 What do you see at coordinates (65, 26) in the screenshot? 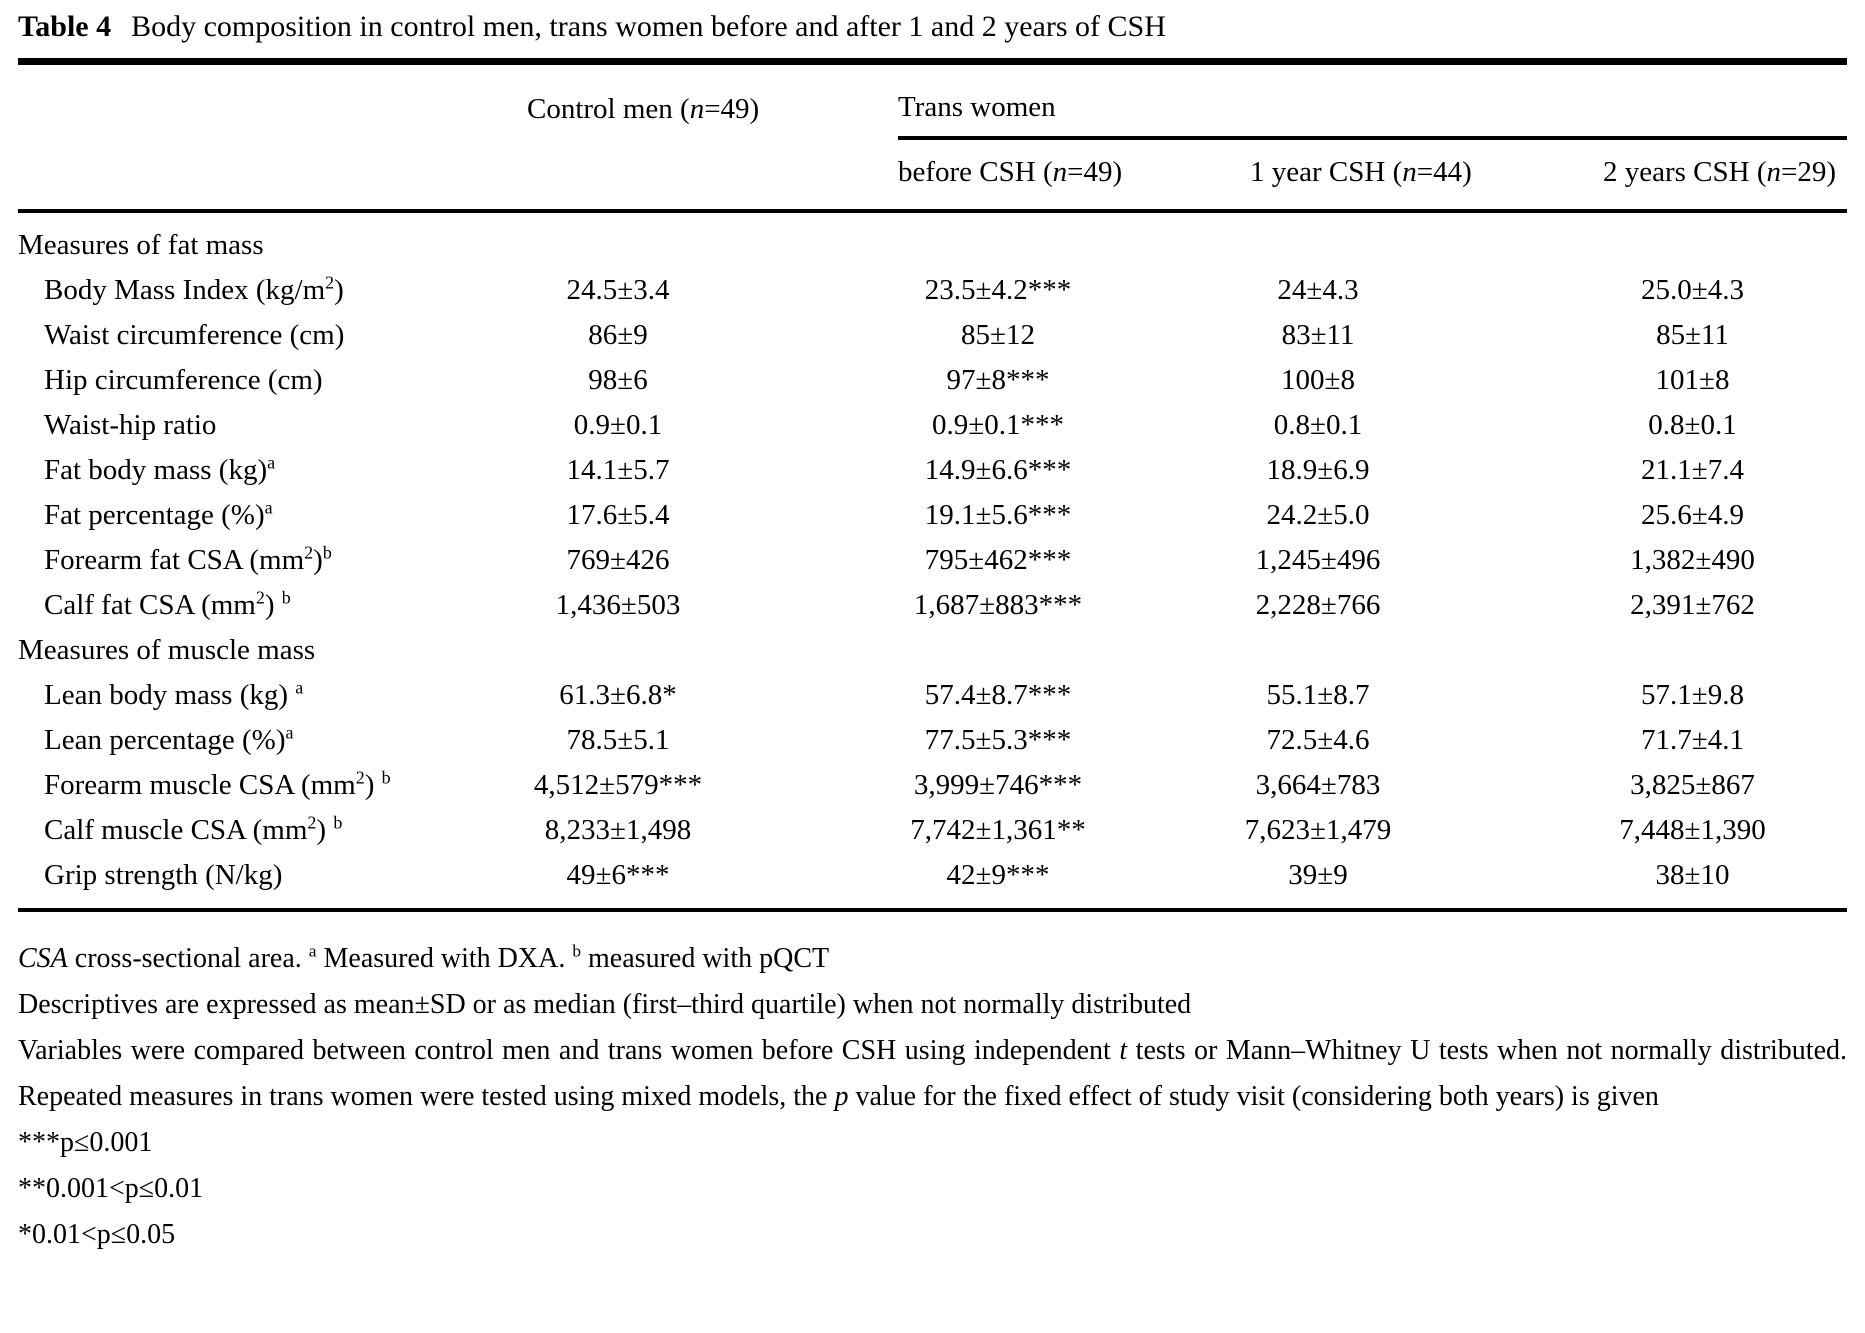
I see `table-number: Table 4` at bounding box center [65, 26].